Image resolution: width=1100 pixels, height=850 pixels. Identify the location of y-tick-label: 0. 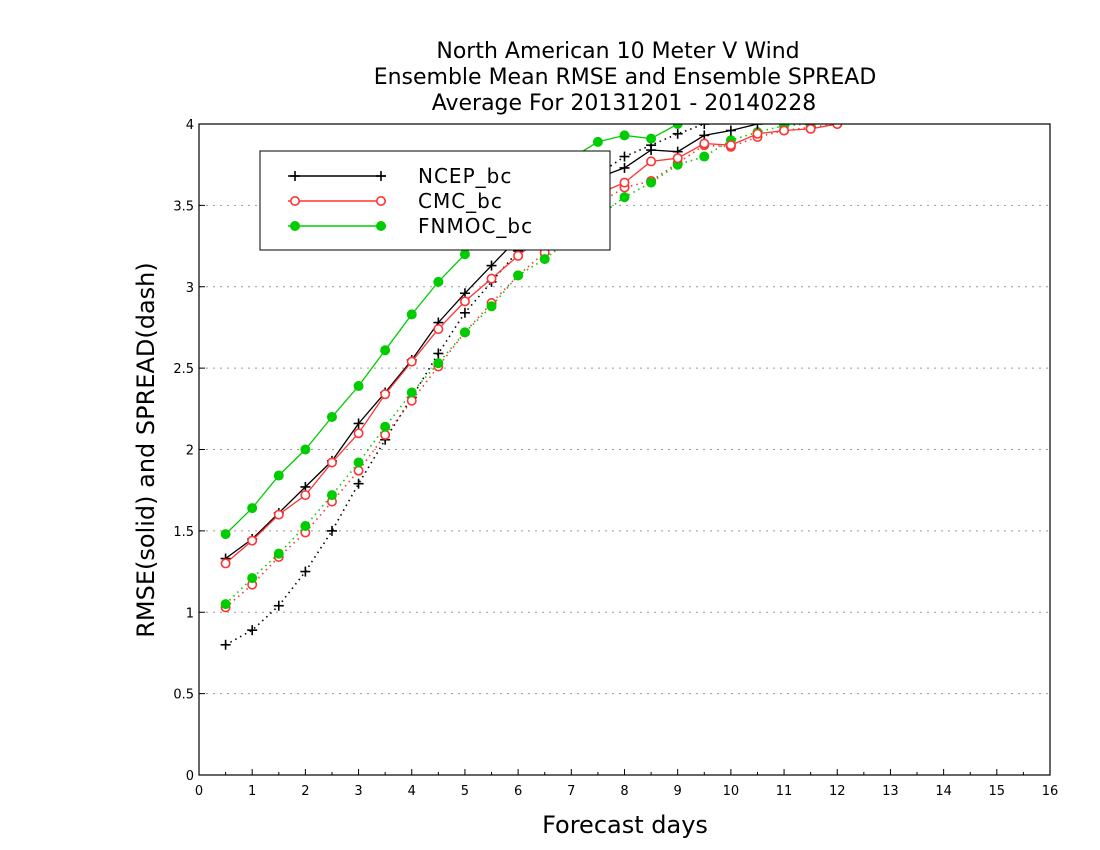
(190, 776).